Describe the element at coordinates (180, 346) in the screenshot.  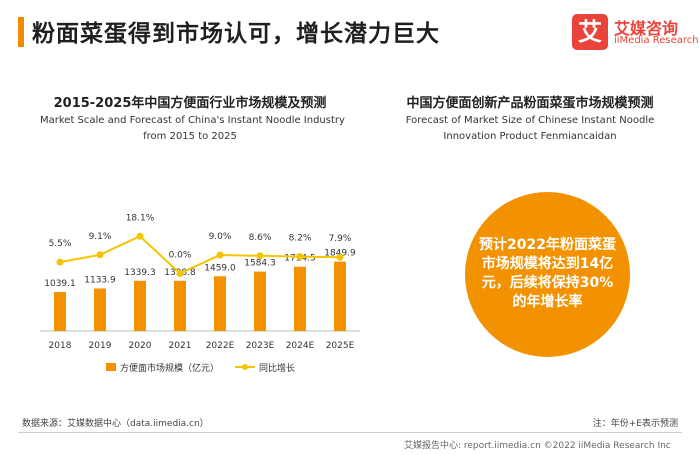
I see `x-tick-label: 2021` at that location.